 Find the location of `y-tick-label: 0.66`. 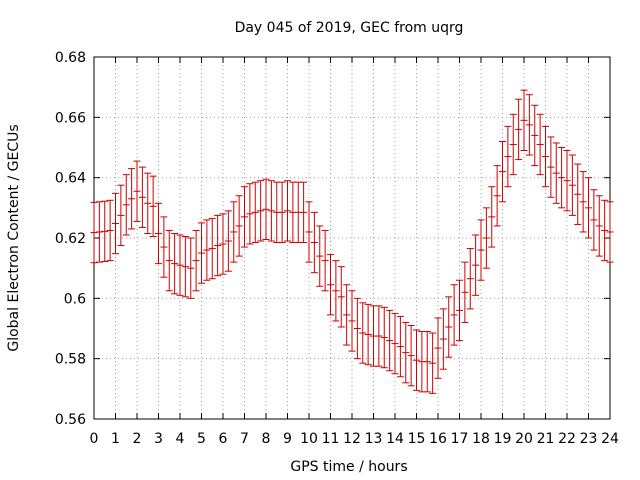

y-tick-label: 0.66 is located at coordinates (70, 118).